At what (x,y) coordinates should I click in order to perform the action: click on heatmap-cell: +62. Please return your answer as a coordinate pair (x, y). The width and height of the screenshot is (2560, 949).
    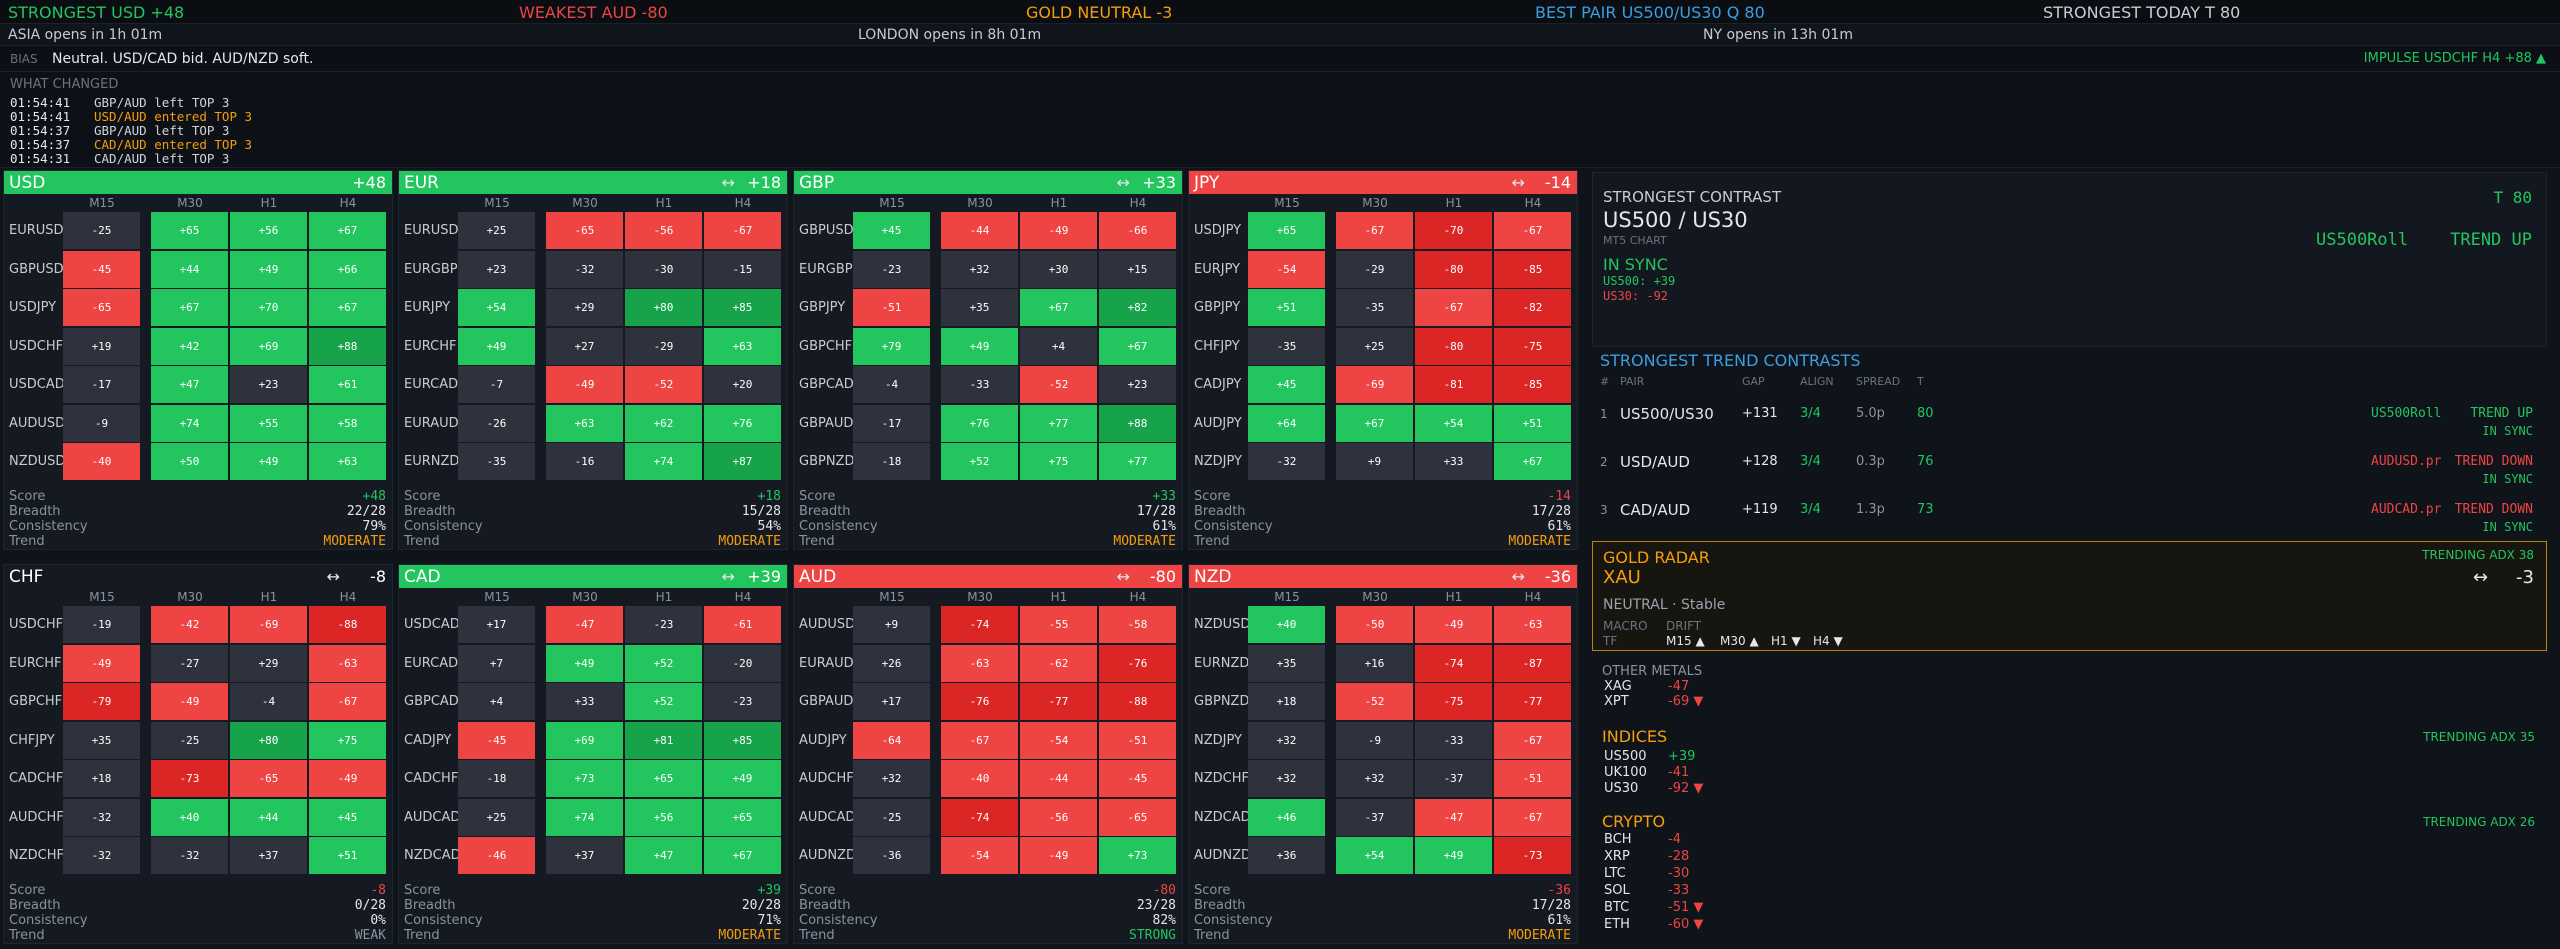
    Looking at the image, I should click on (663, 423).